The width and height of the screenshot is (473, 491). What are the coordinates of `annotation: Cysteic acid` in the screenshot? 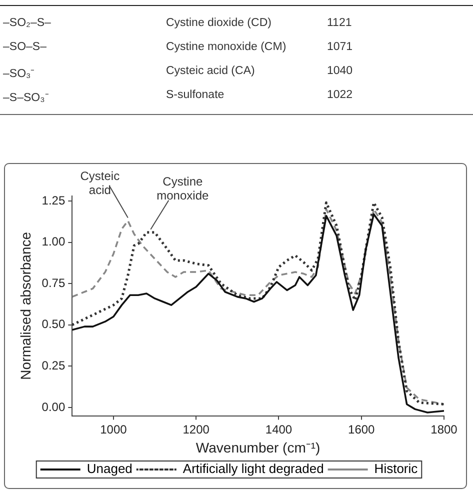 It's located at (100, 183).